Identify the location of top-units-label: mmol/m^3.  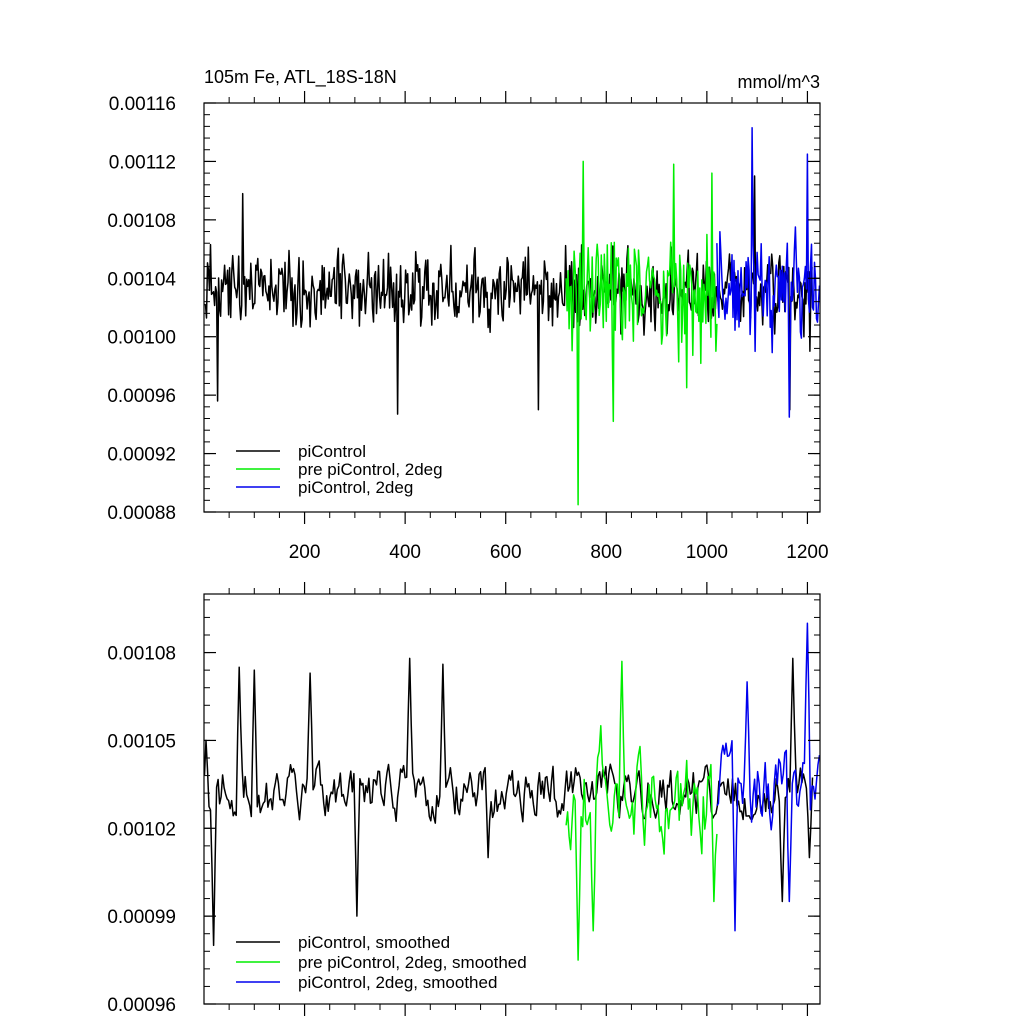
(779, 82).